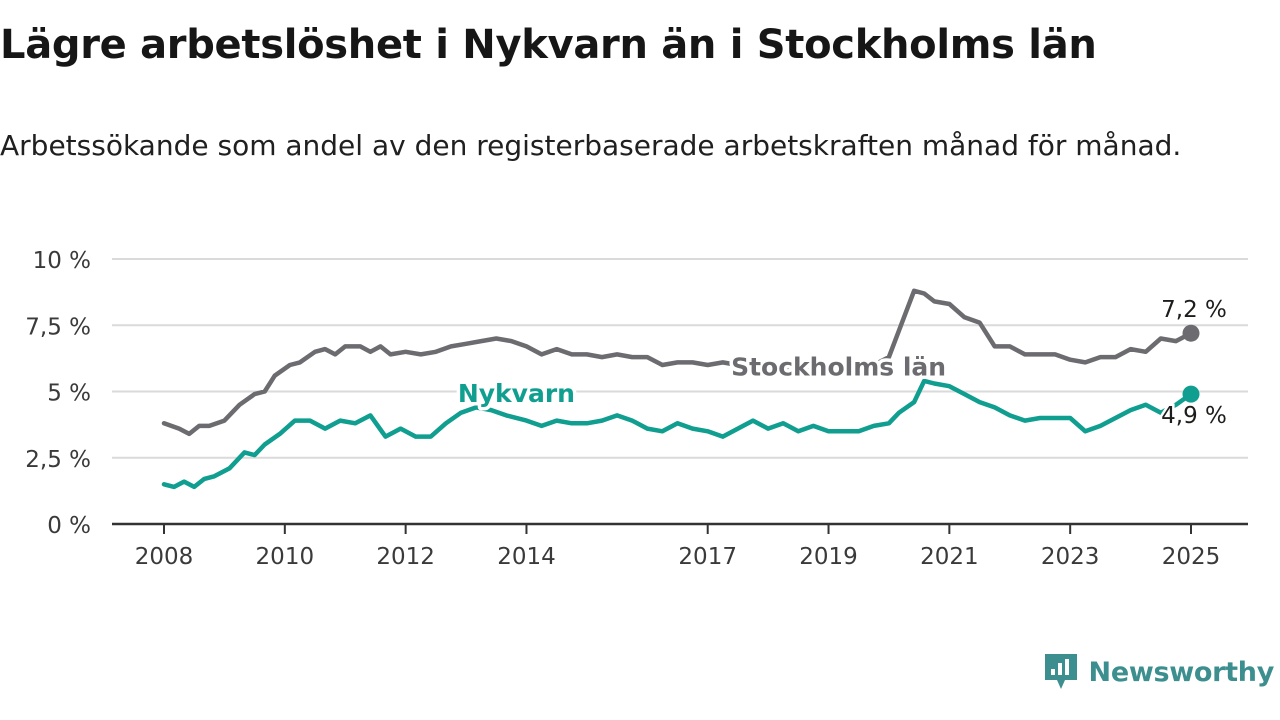 The image size is (1280, 720). I want to click on x-tick-label: 2008, so click(164, 557).